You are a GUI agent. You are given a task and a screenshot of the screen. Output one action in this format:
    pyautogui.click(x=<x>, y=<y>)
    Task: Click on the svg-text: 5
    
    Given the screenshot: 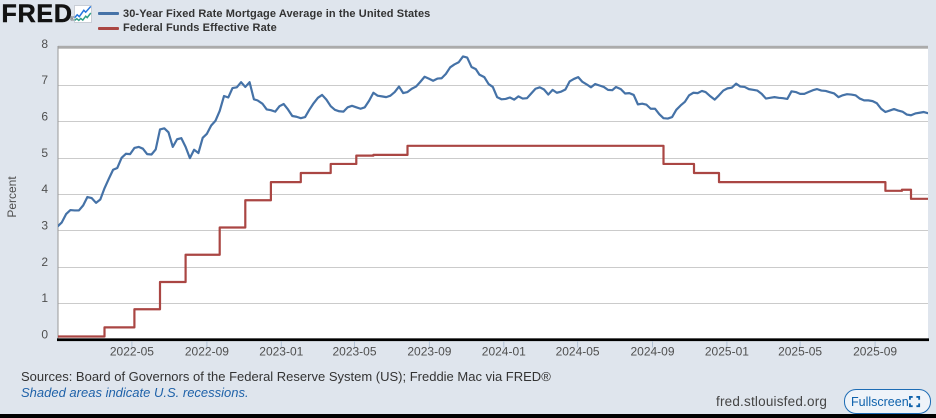 What is the action you would take?
    pyautogui.click(x=44, y=153)
    